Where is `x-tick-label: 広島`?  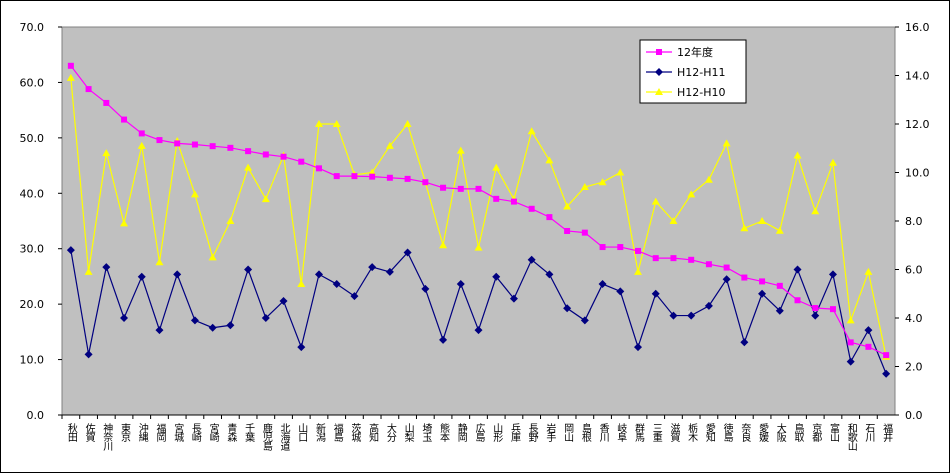
x-tick-label: 広島 is located at coordinates (479, 432).